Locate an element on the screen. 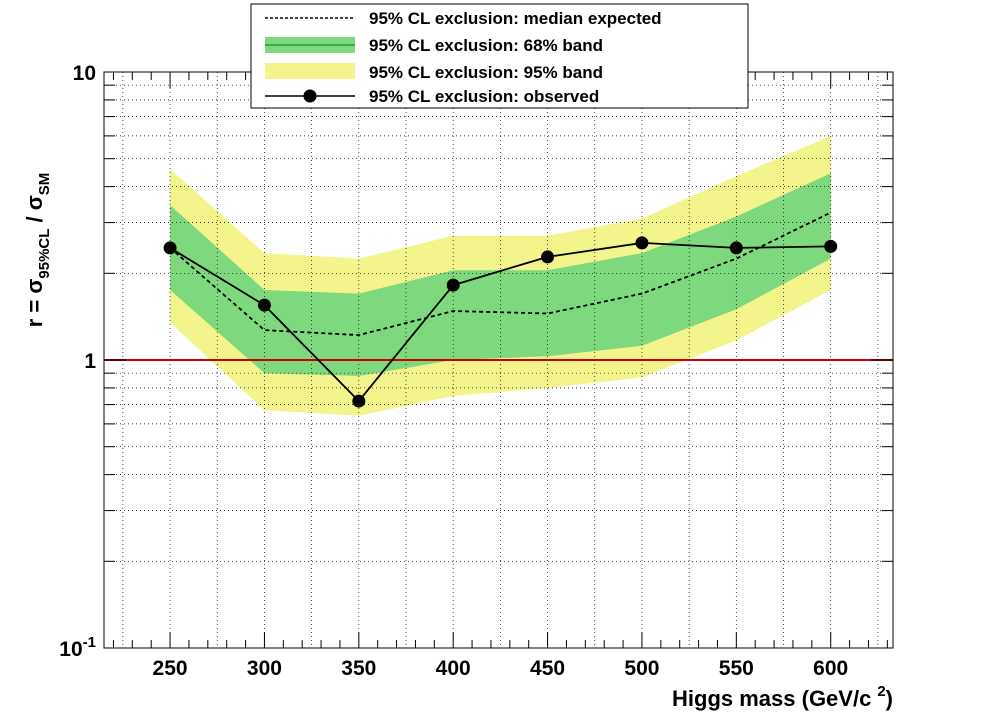 This screenshot has height=722, width=996. legend-box is located at coordinates (499, 56).